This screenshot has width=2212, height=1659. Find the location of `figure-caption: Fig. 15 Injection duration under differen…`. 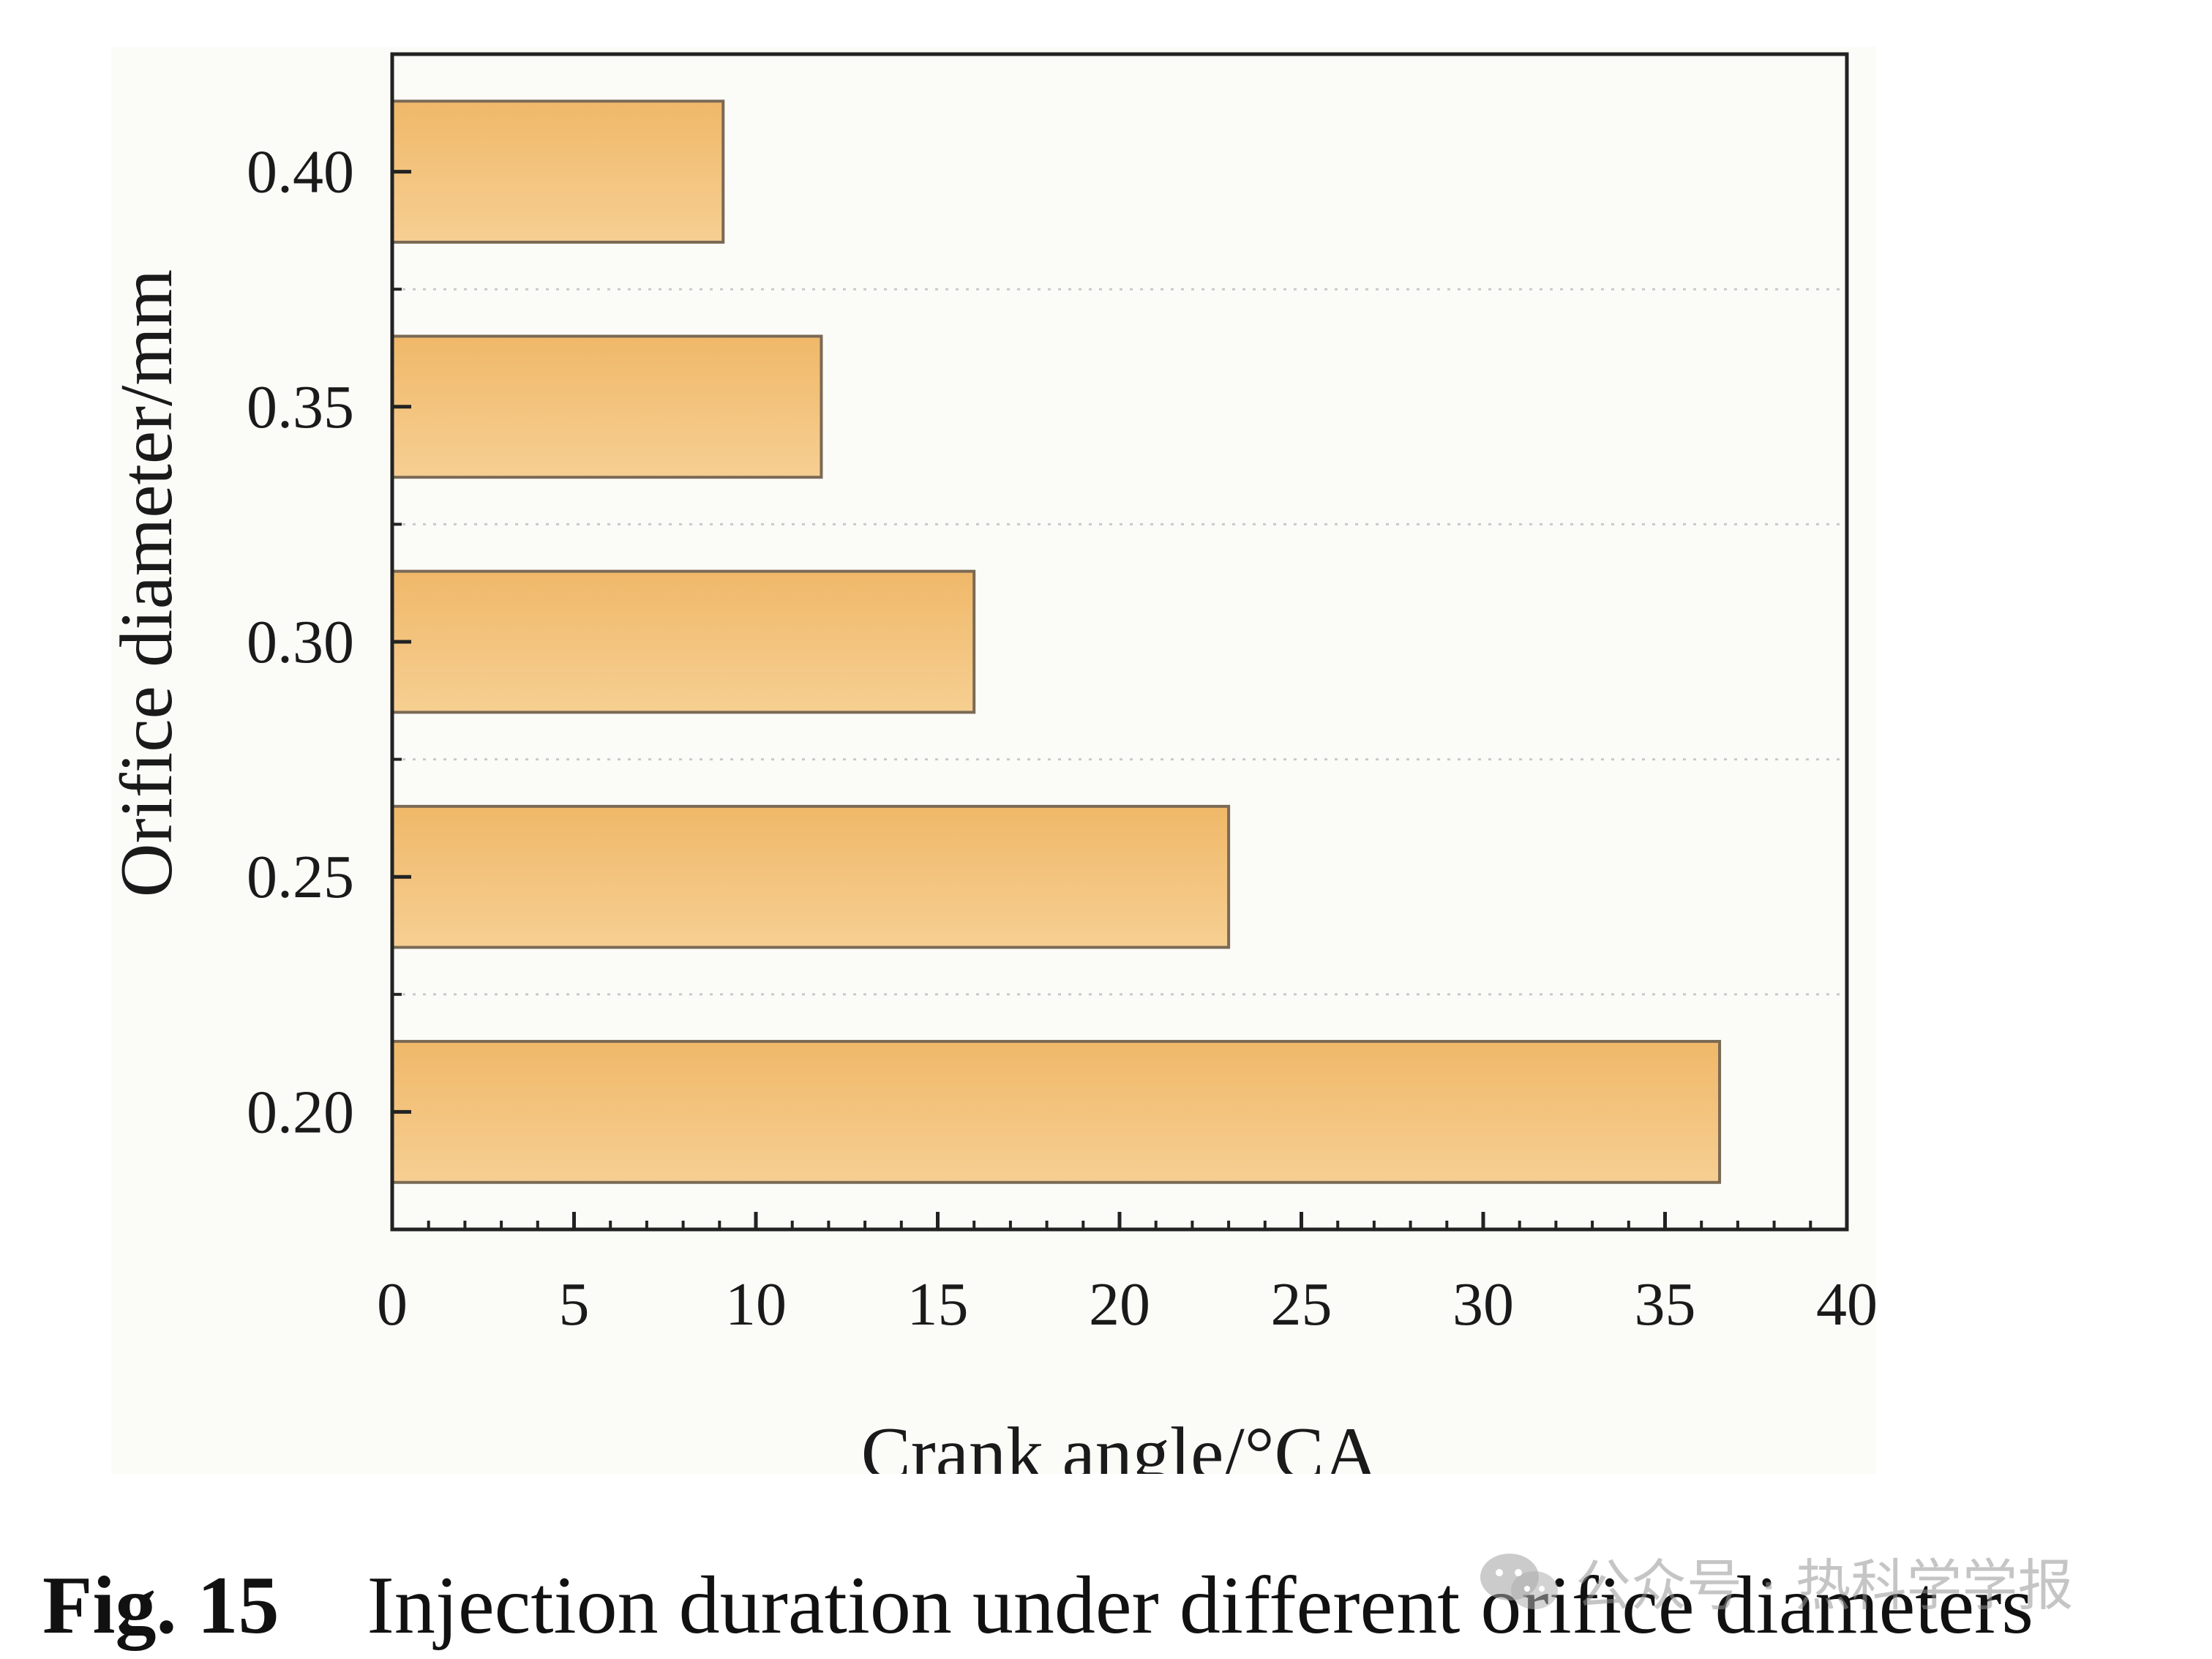

figure-caption: Fig. 15 Injection duration under differen… is located at coordinates (1037, 1606).